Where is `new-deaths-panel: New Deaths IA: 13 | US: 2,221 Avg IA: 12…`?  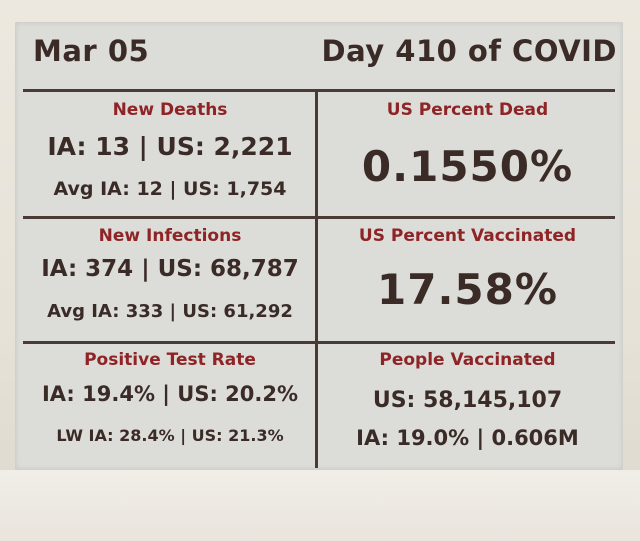
new-deaths-panel: New Deaths IA: 13 | US: 2,221 Avg IA: 12… is located at coordinates (170, 154).